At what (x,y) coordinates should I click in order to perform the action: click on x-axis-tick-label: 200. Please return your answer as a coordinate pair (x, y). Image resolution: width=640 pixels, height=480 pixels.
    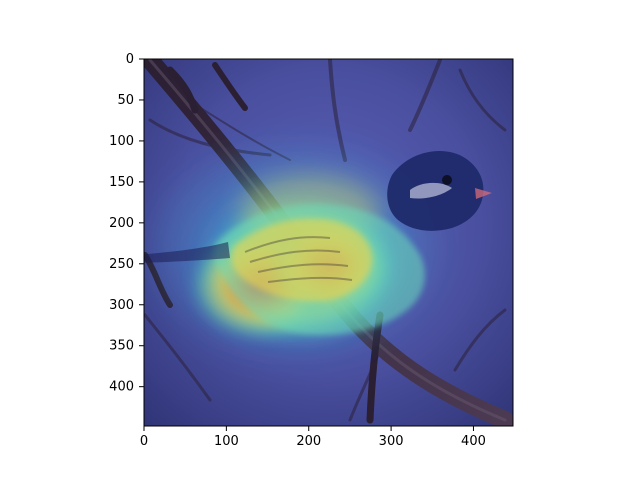
    Looking at the image, I should click on (308, 441).